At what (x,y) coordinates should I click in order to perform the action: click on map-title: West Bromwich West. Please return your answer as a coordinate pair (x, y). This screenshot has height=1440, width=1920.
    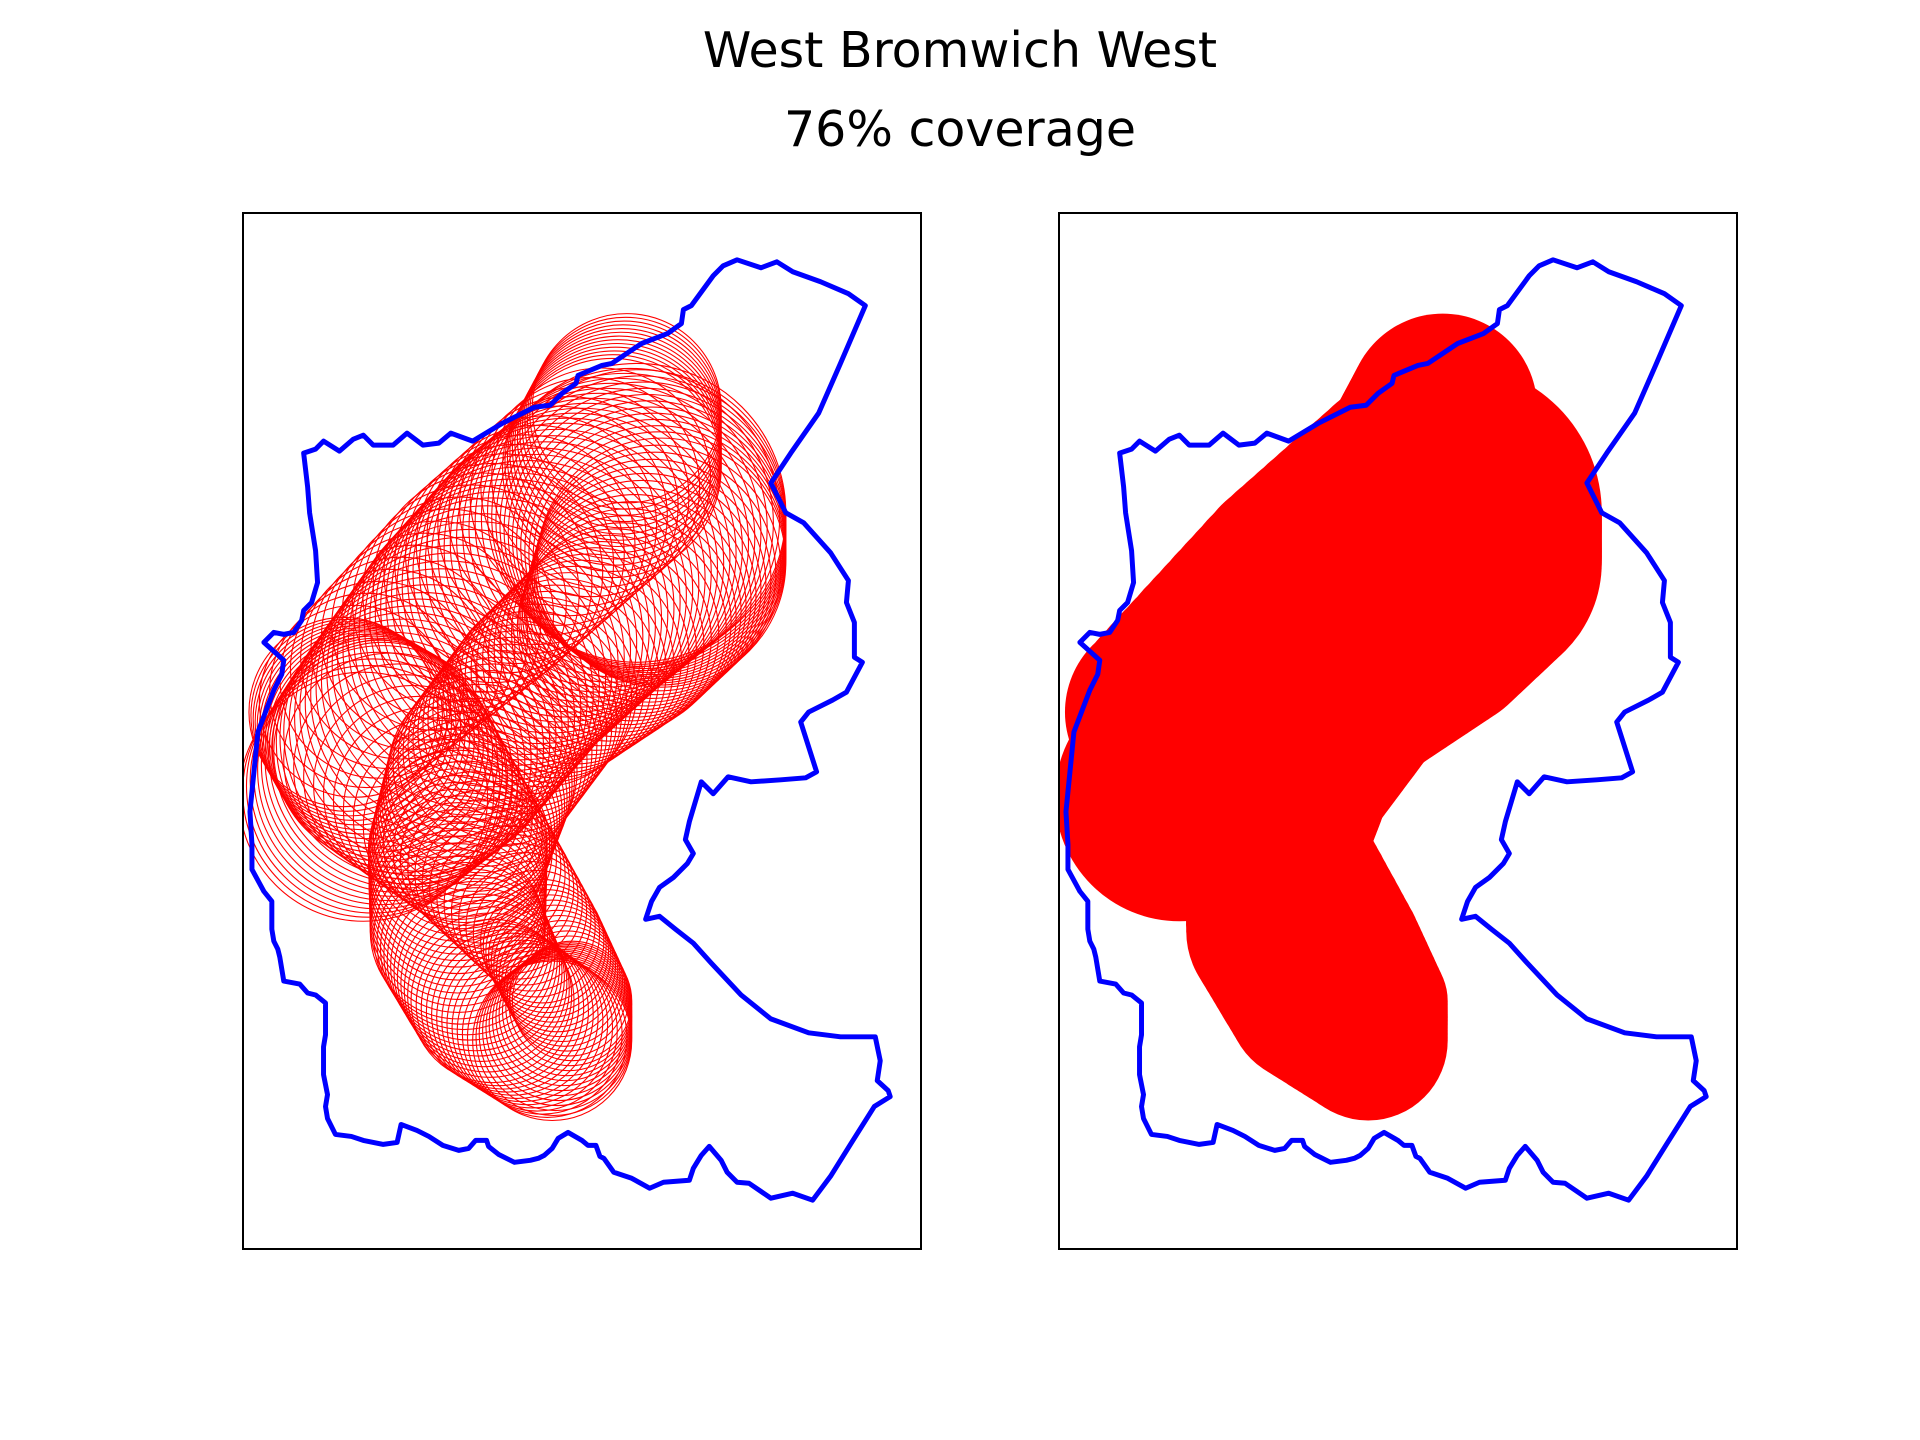
    Looking at the image, I should click on (960, 50).